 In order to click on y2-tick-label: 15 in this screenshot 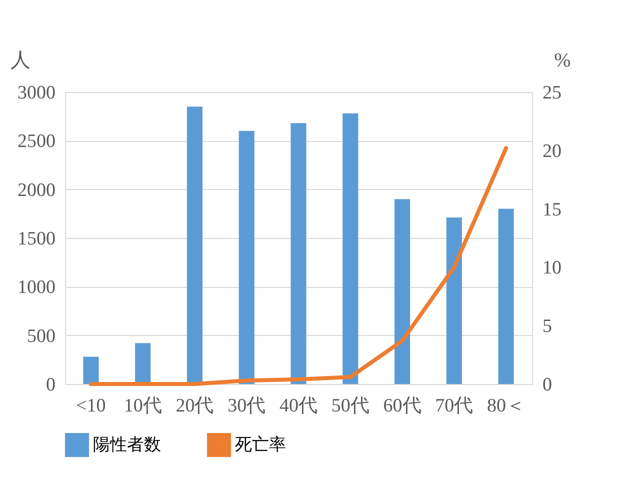, I will do `click(552, 209)`.